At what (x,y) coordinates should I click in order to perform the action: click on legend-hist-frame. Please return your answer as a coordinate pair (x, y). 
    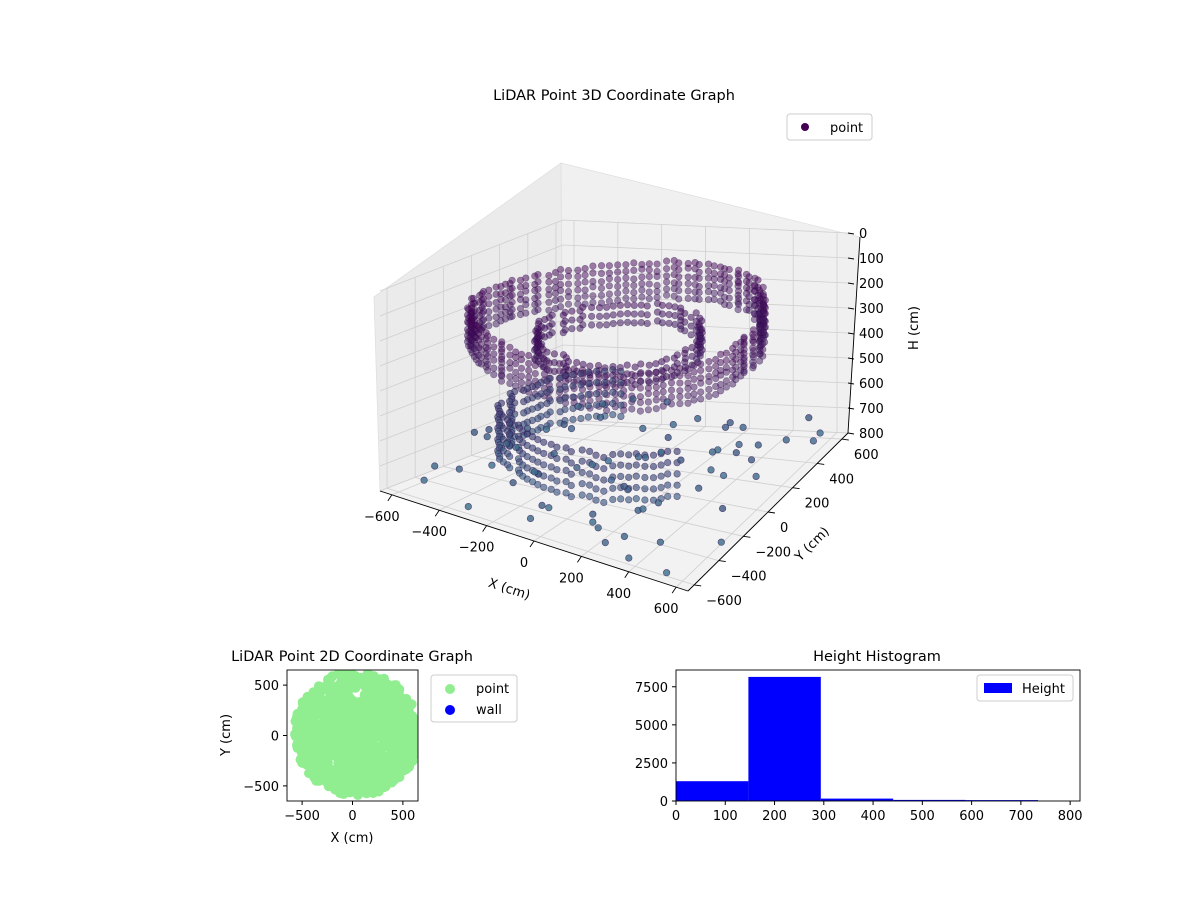
    Looking at the image, I should click on (1025, 688).